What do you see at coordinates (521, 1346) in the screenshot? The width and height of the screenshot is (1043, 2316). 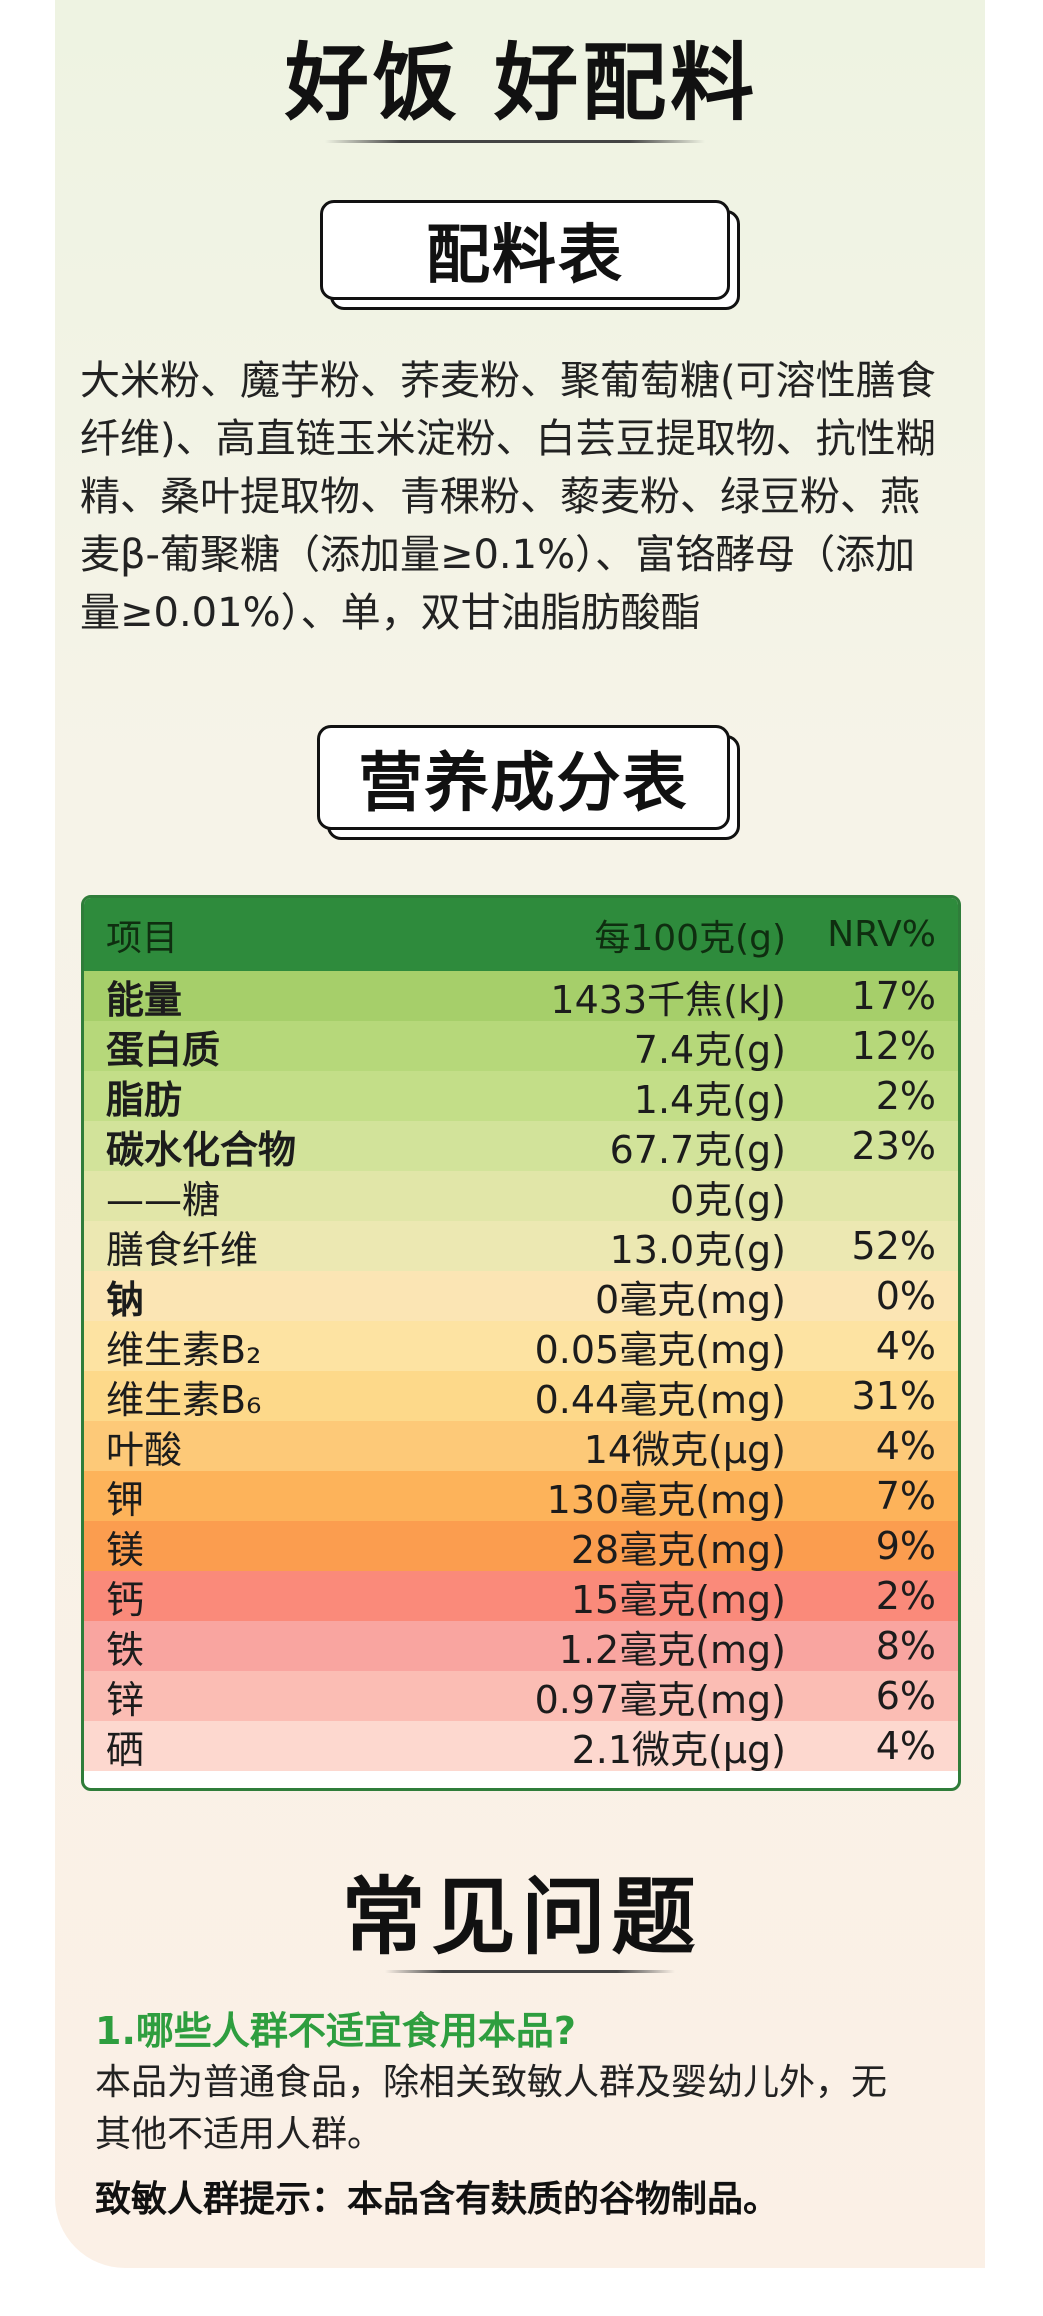 I see `nutrition-row: 维生素B₂ 0.05毫克(mg) 4%` at bounding box center [521, 1346].